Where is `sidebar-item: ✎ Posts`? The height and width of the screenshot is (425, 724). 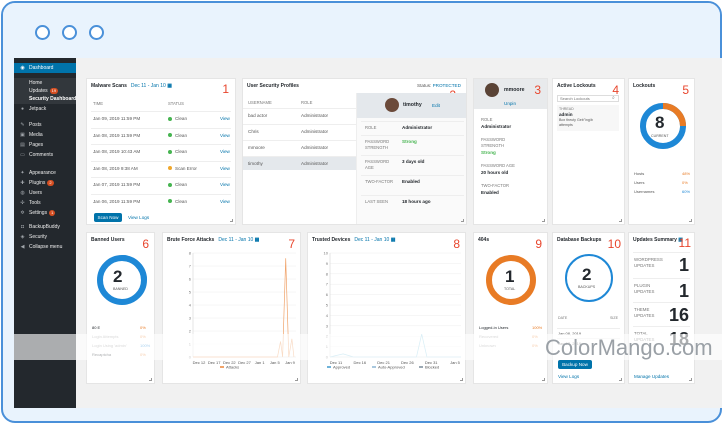 sidebar-item: ✎ Posts is located at coordinates (45, 125).